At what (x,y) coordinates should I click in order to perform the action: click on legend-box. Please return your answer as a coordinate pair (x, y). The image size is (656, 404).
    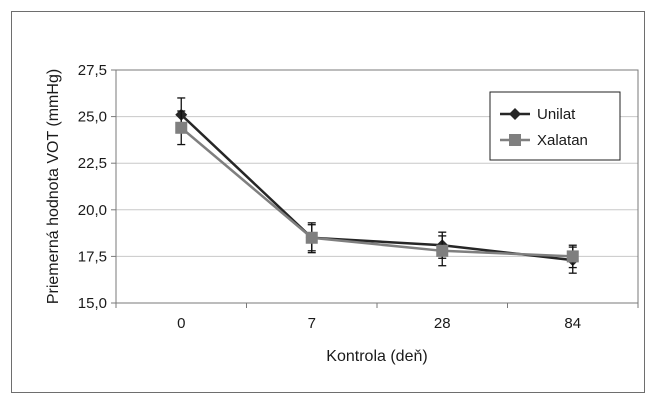
    Looking at the image, I should click on (555, 126).